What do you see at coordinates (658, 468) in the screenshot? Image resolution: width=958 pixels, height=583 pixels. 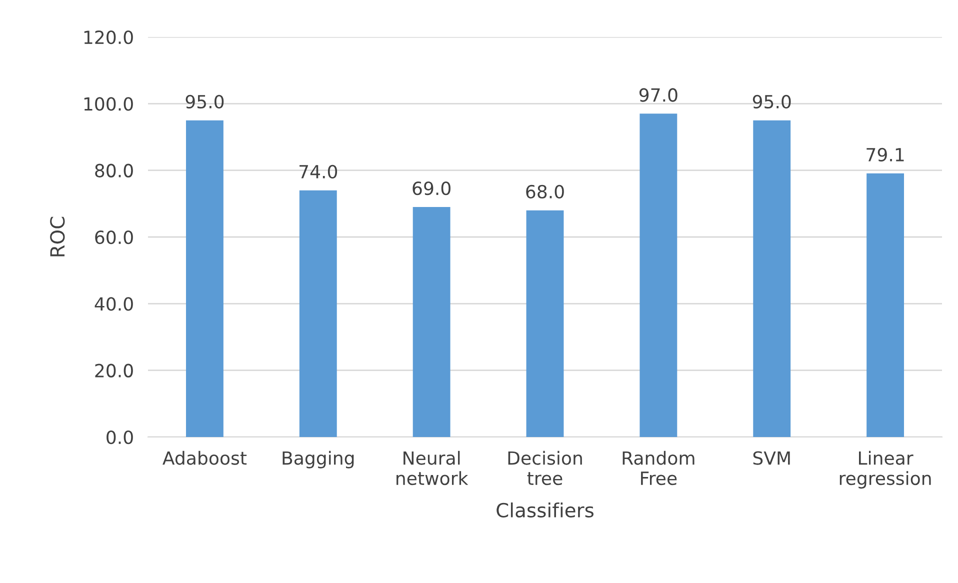 I see `x-tick-label: Random Free` at bounding box center [658, 468].